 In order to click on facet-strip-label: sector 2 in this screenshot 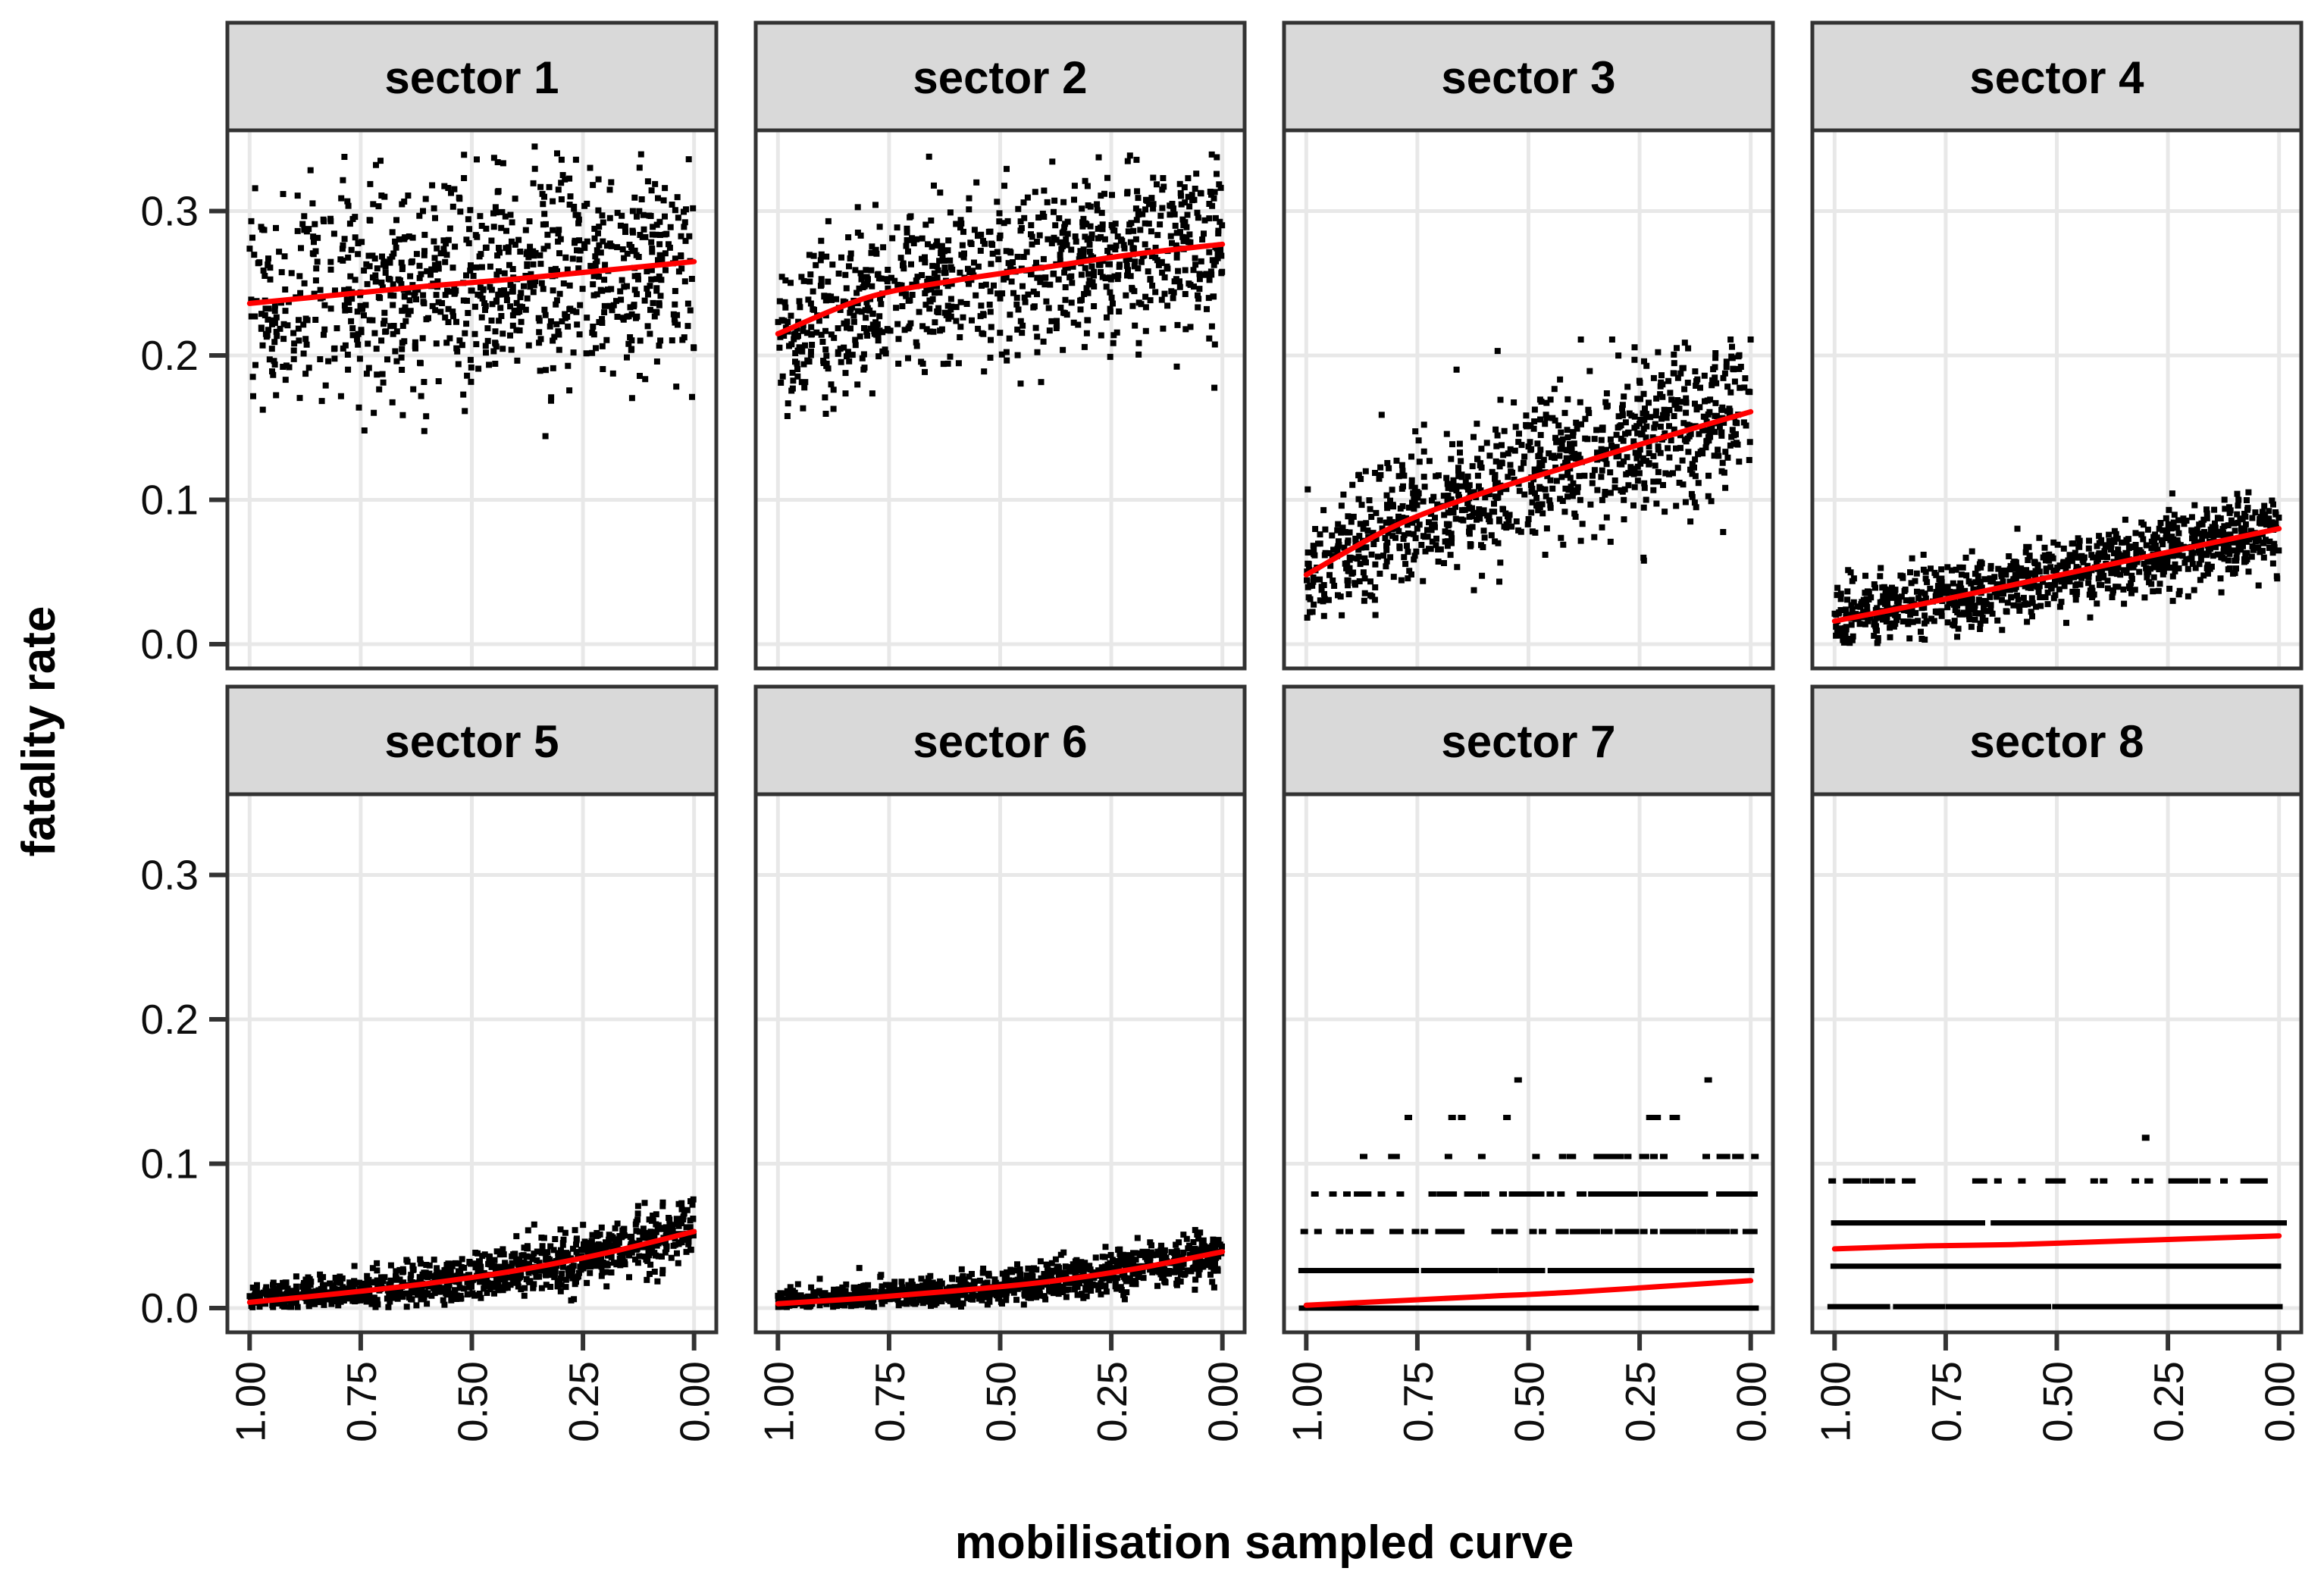, I will do `click(1000, 77)`.